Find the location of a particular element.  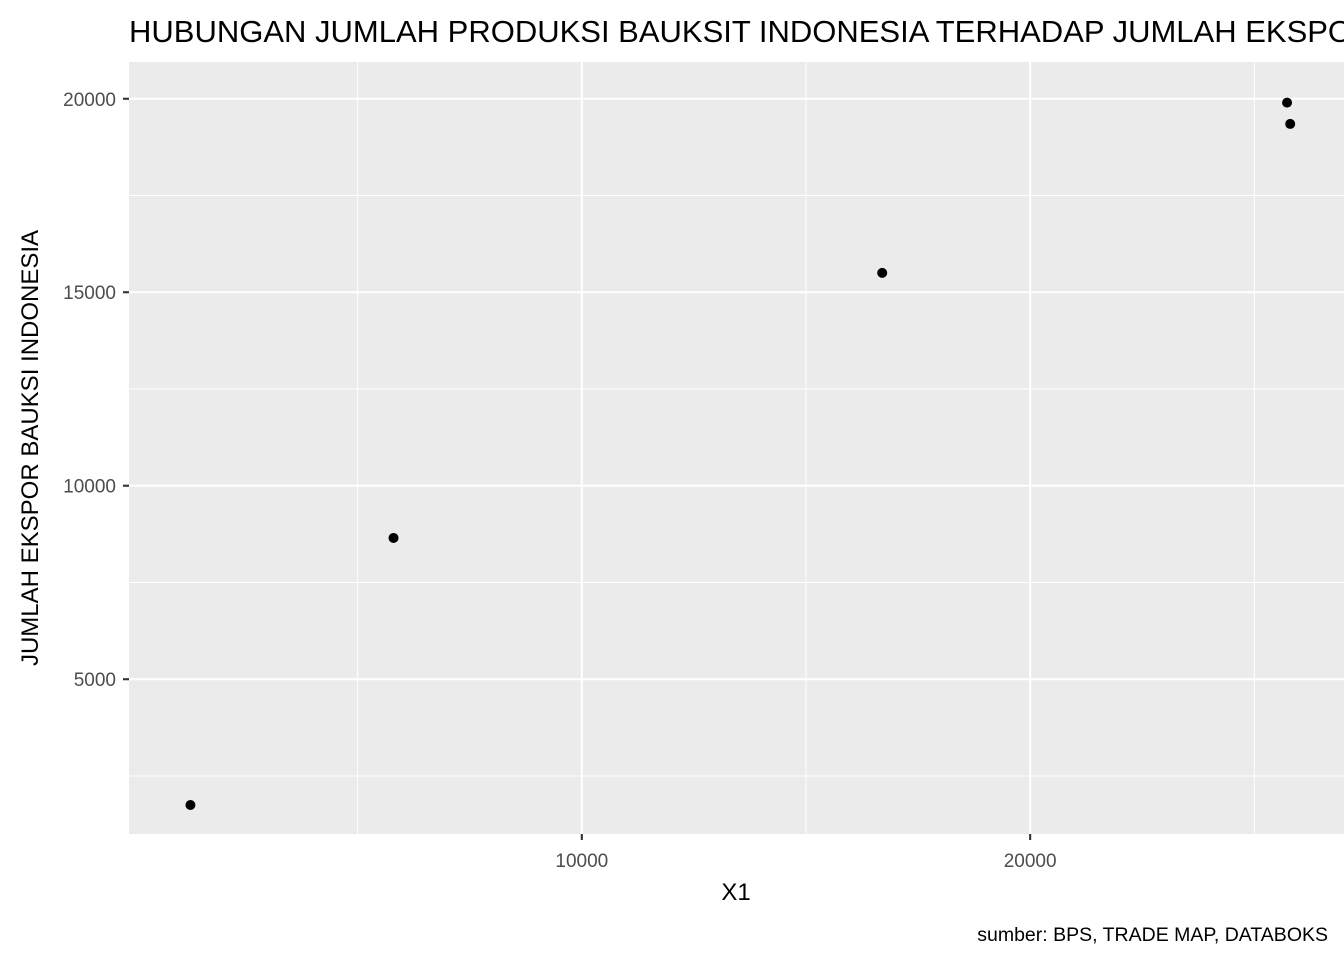

source-caption: sumber: BPS, TRADE MAP, DATABOKS is located at coordinates (1152, 935).